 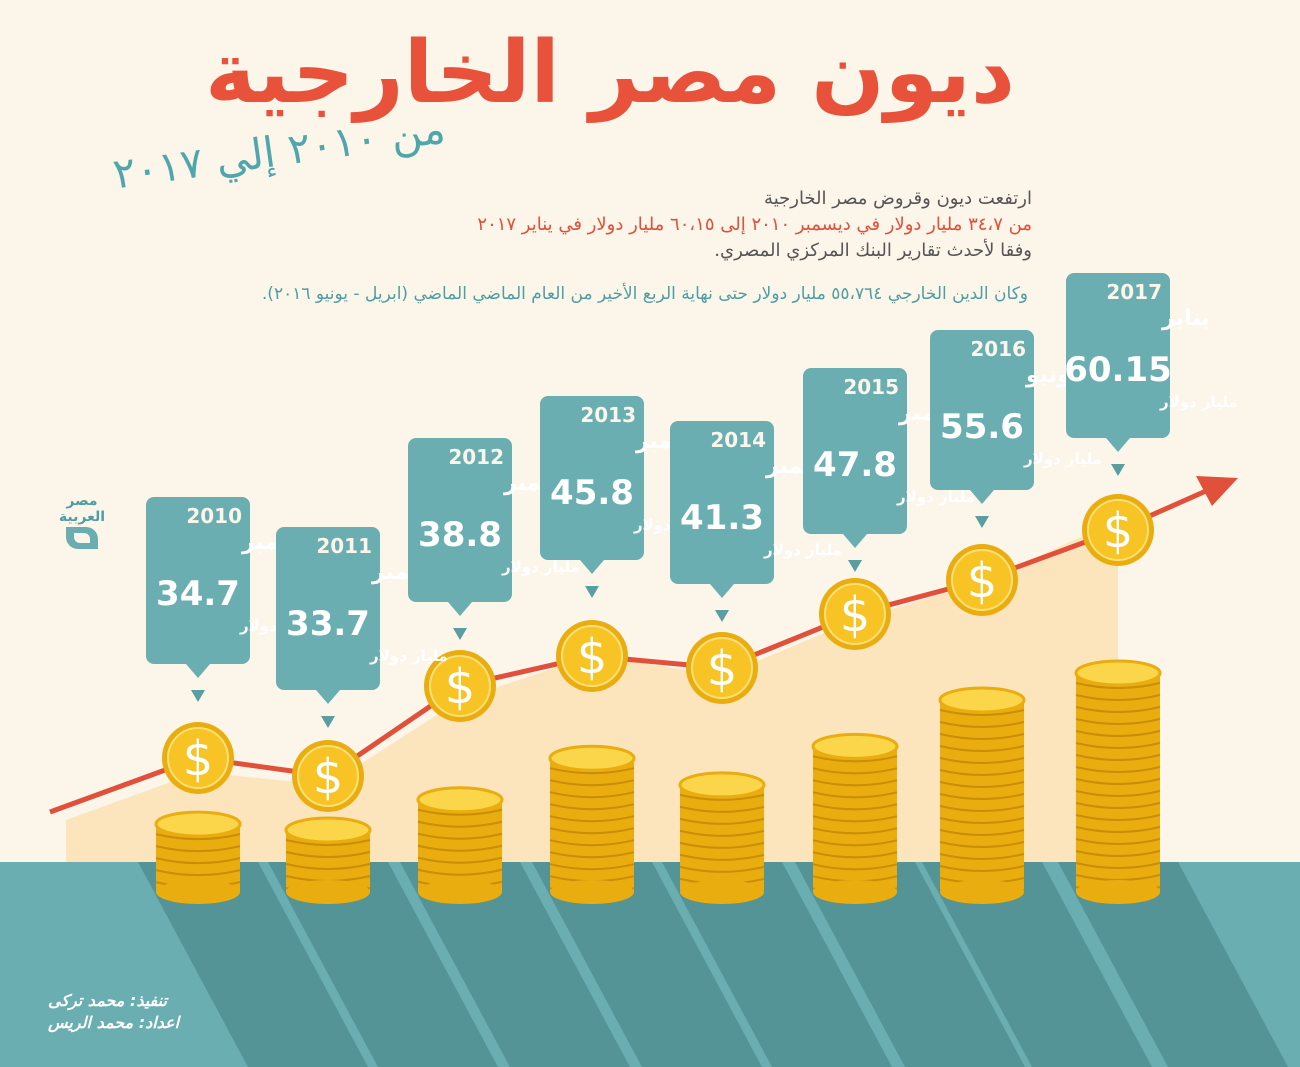 I want to click on logo-line-1: مصر, so click(x=82, y=501).